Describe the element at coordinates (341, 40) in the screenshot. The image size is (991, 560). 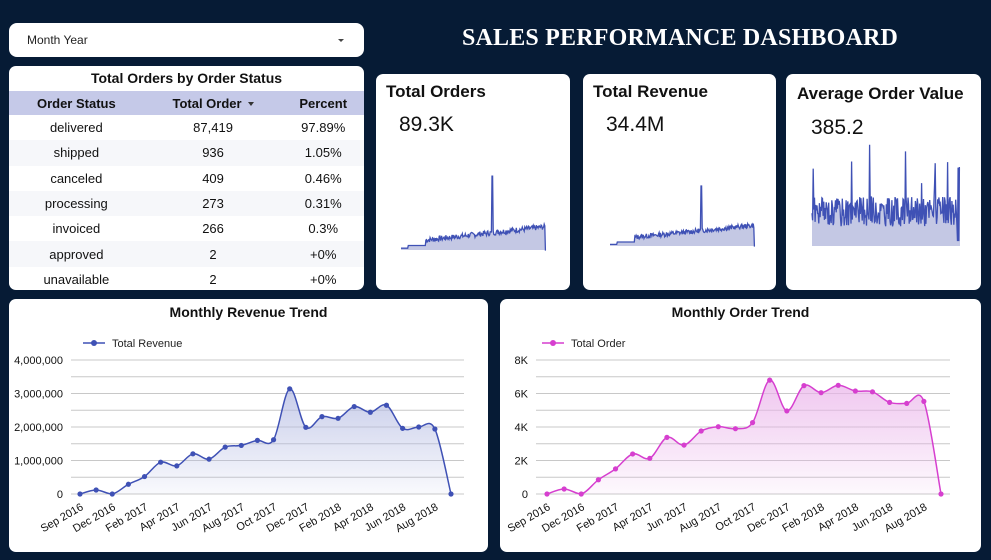
I see `chevron-down-icon` at that location.